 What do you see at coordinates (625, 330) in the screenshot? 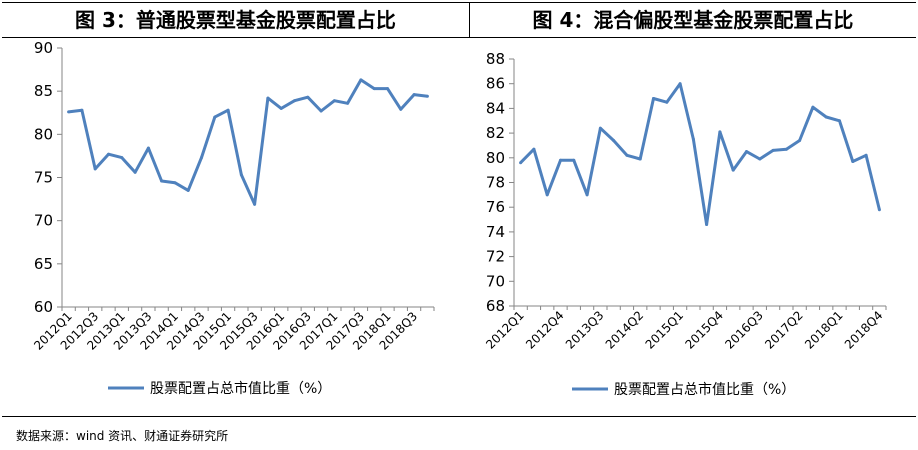
I see `x-tick-label: 2014Q2` at bounding box center [625, 330].